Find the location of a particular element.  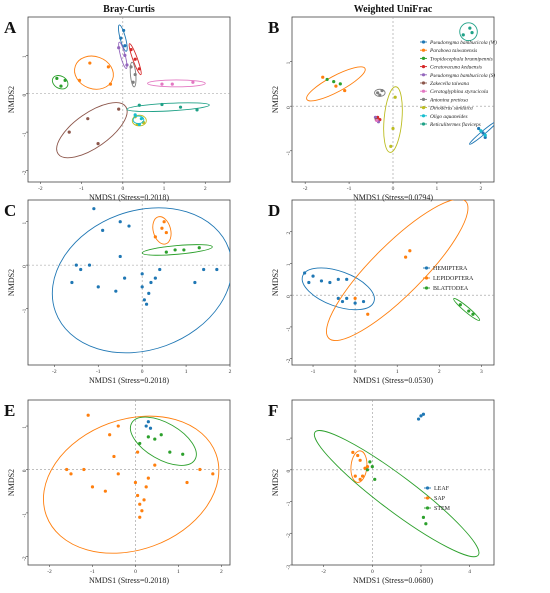

x-axis-label: NMDS1 (Stress=0.0680) is located at coordinates (393, 580).